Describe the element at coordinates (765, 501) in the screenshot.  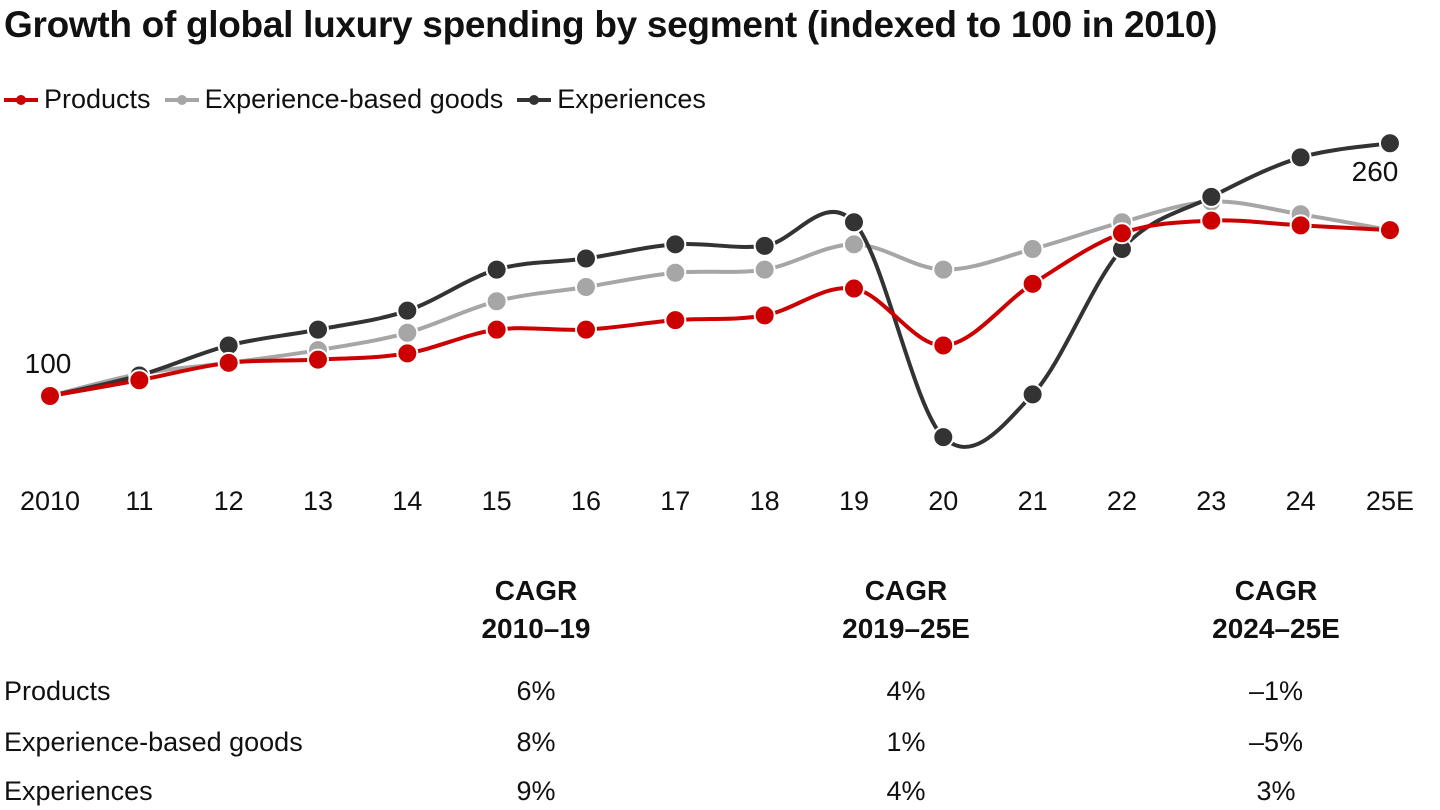
I see `x-tick-label: 18` at that location.